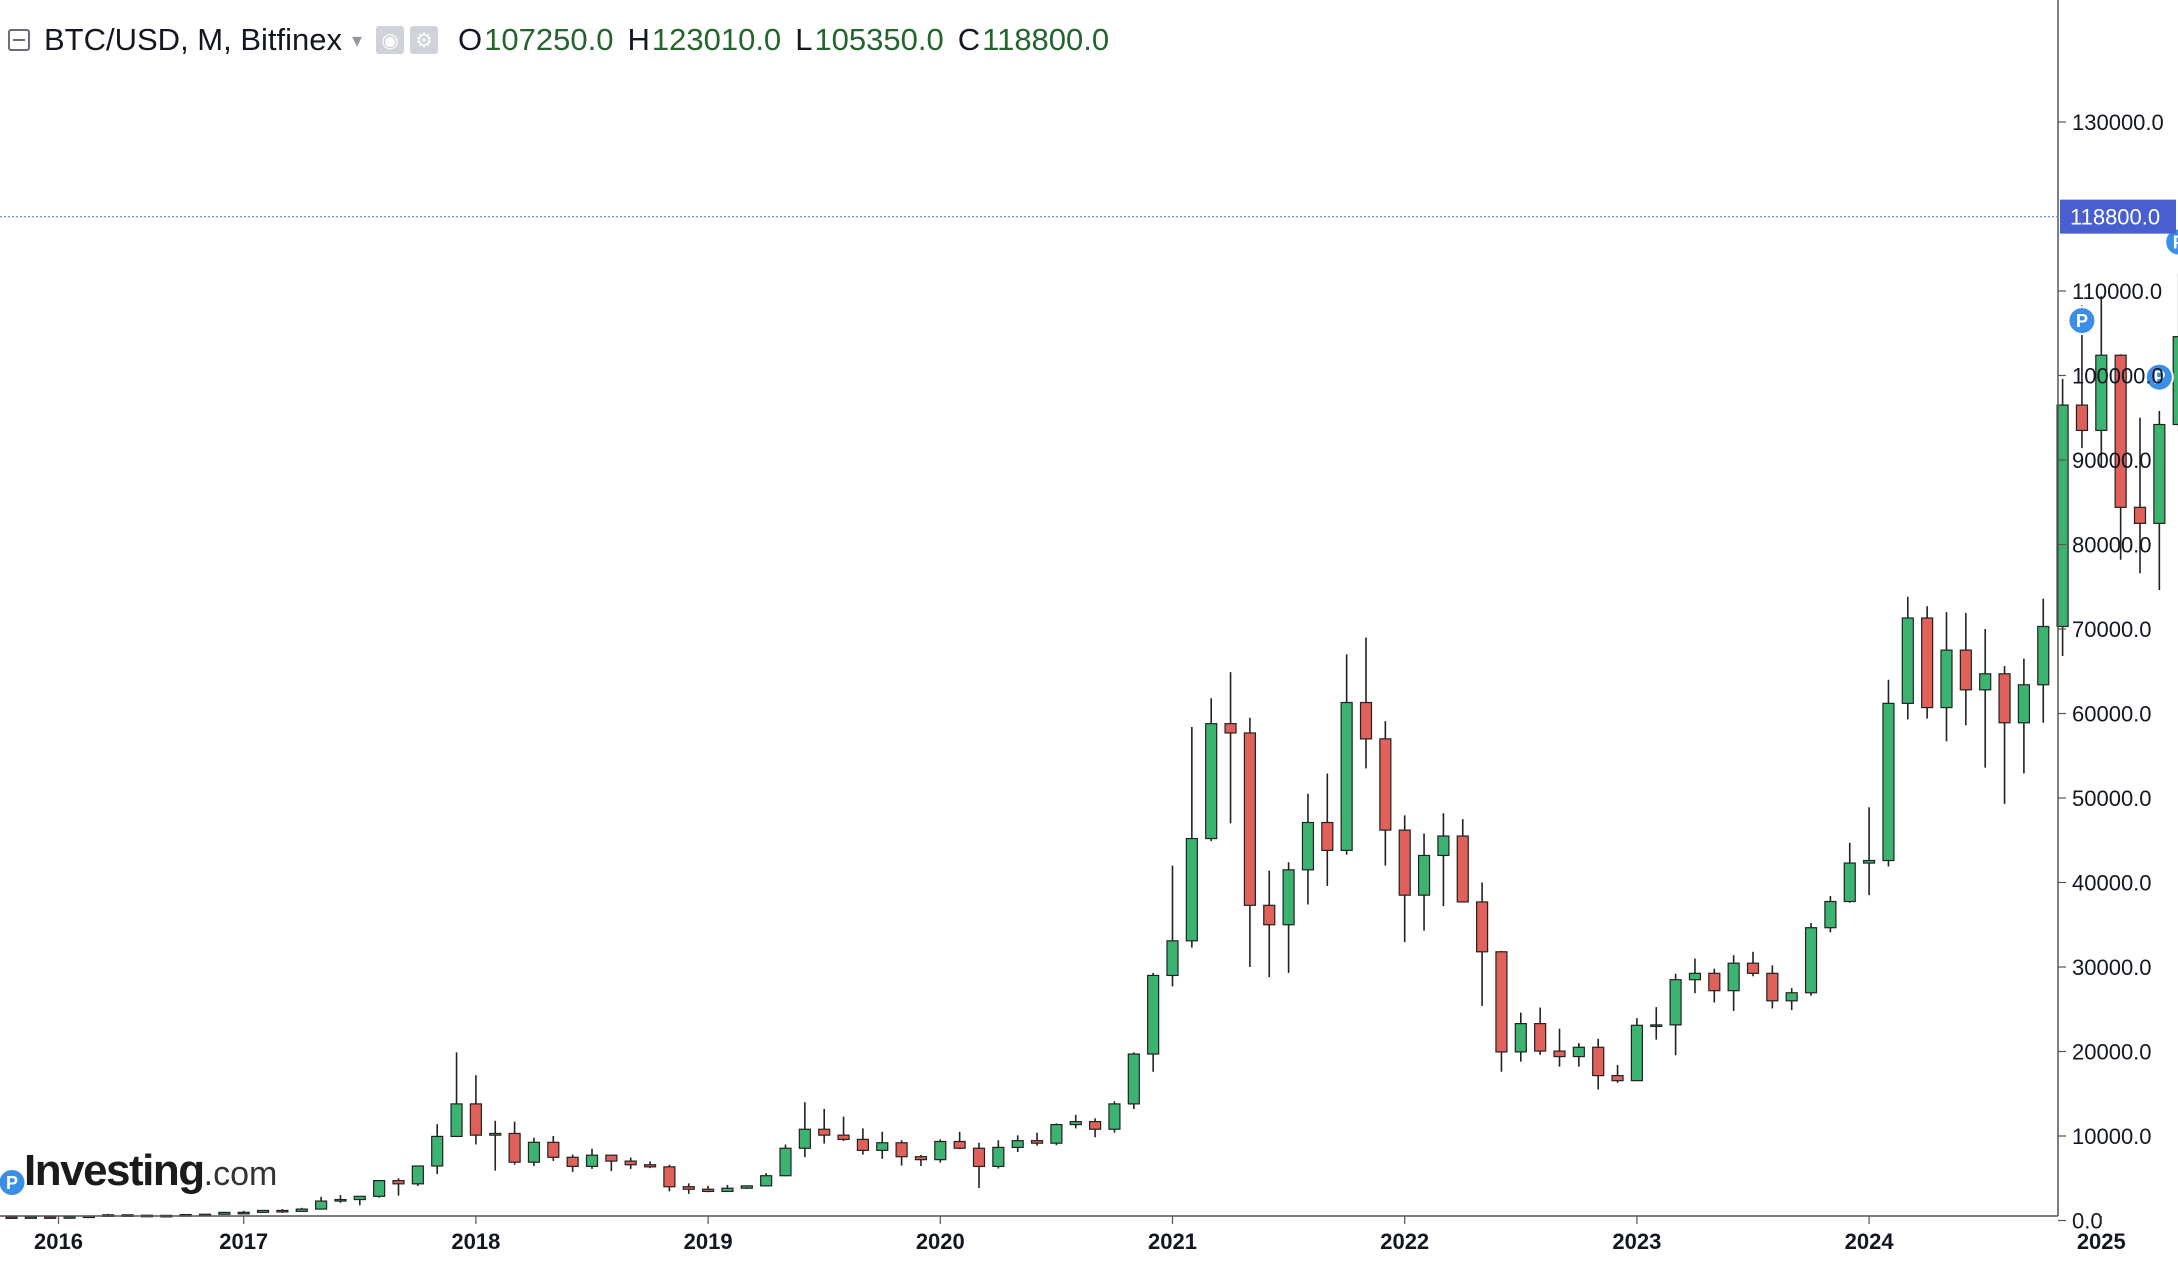 Image resolution: width=2178 pixels, height=1261 pixels. Describe the element at coordinates (19, 40) in the screenshot. I see `collapse-icon` at that location.